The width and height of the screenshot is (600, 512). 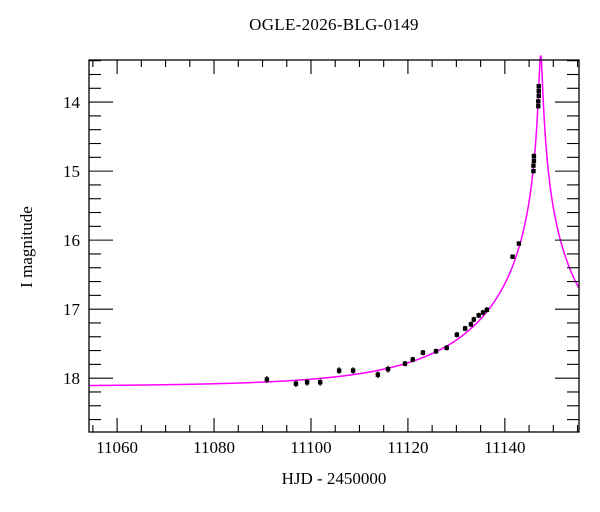 I want to click on x-tick-label: 11080, so click(x=214, y=447).